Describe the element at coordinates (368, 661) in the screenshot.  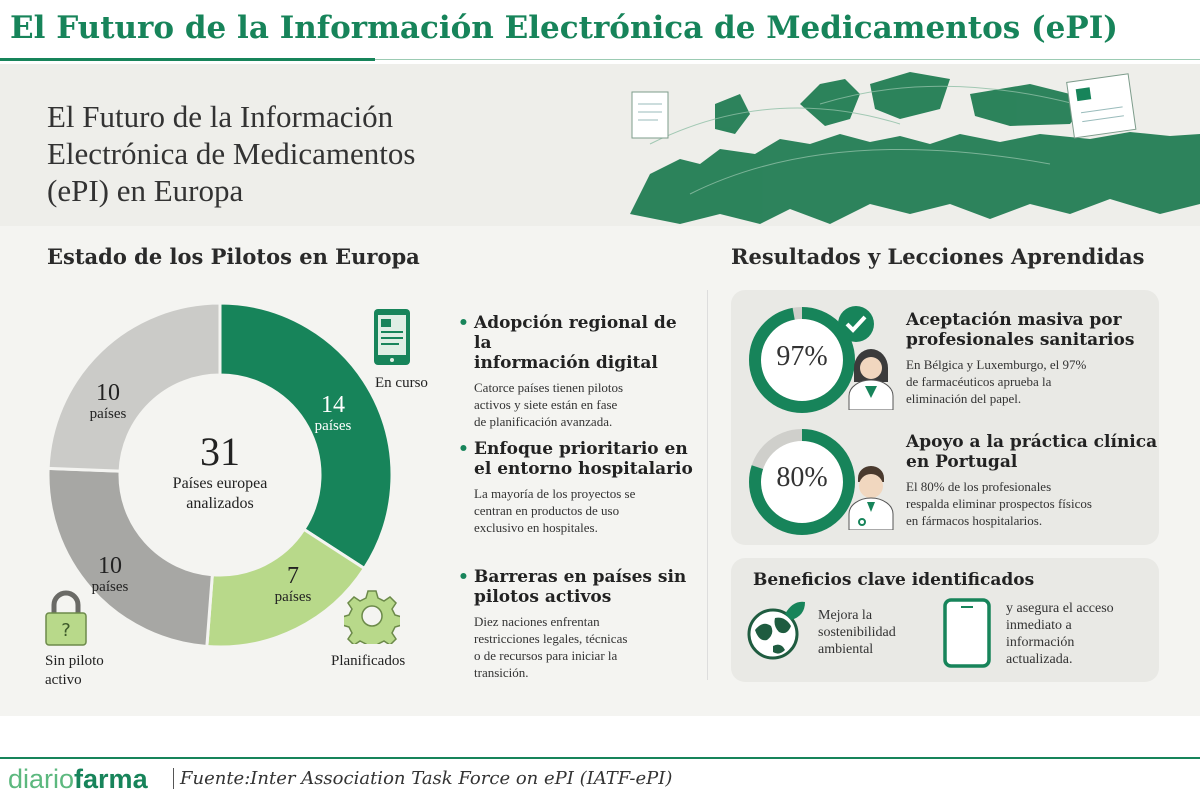
I see `legend-planificados: Planificados` at that location.